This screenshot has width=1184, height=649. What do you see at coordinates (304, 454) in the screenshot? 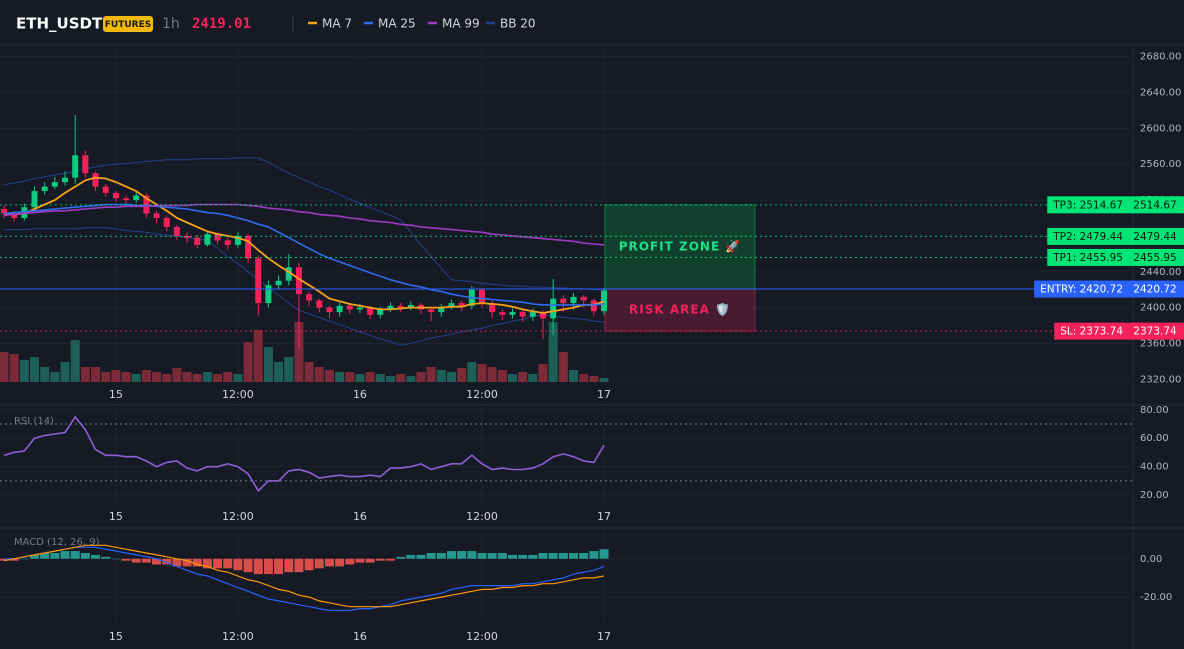
I see `rsi-line` at bounding box center [304, 454].